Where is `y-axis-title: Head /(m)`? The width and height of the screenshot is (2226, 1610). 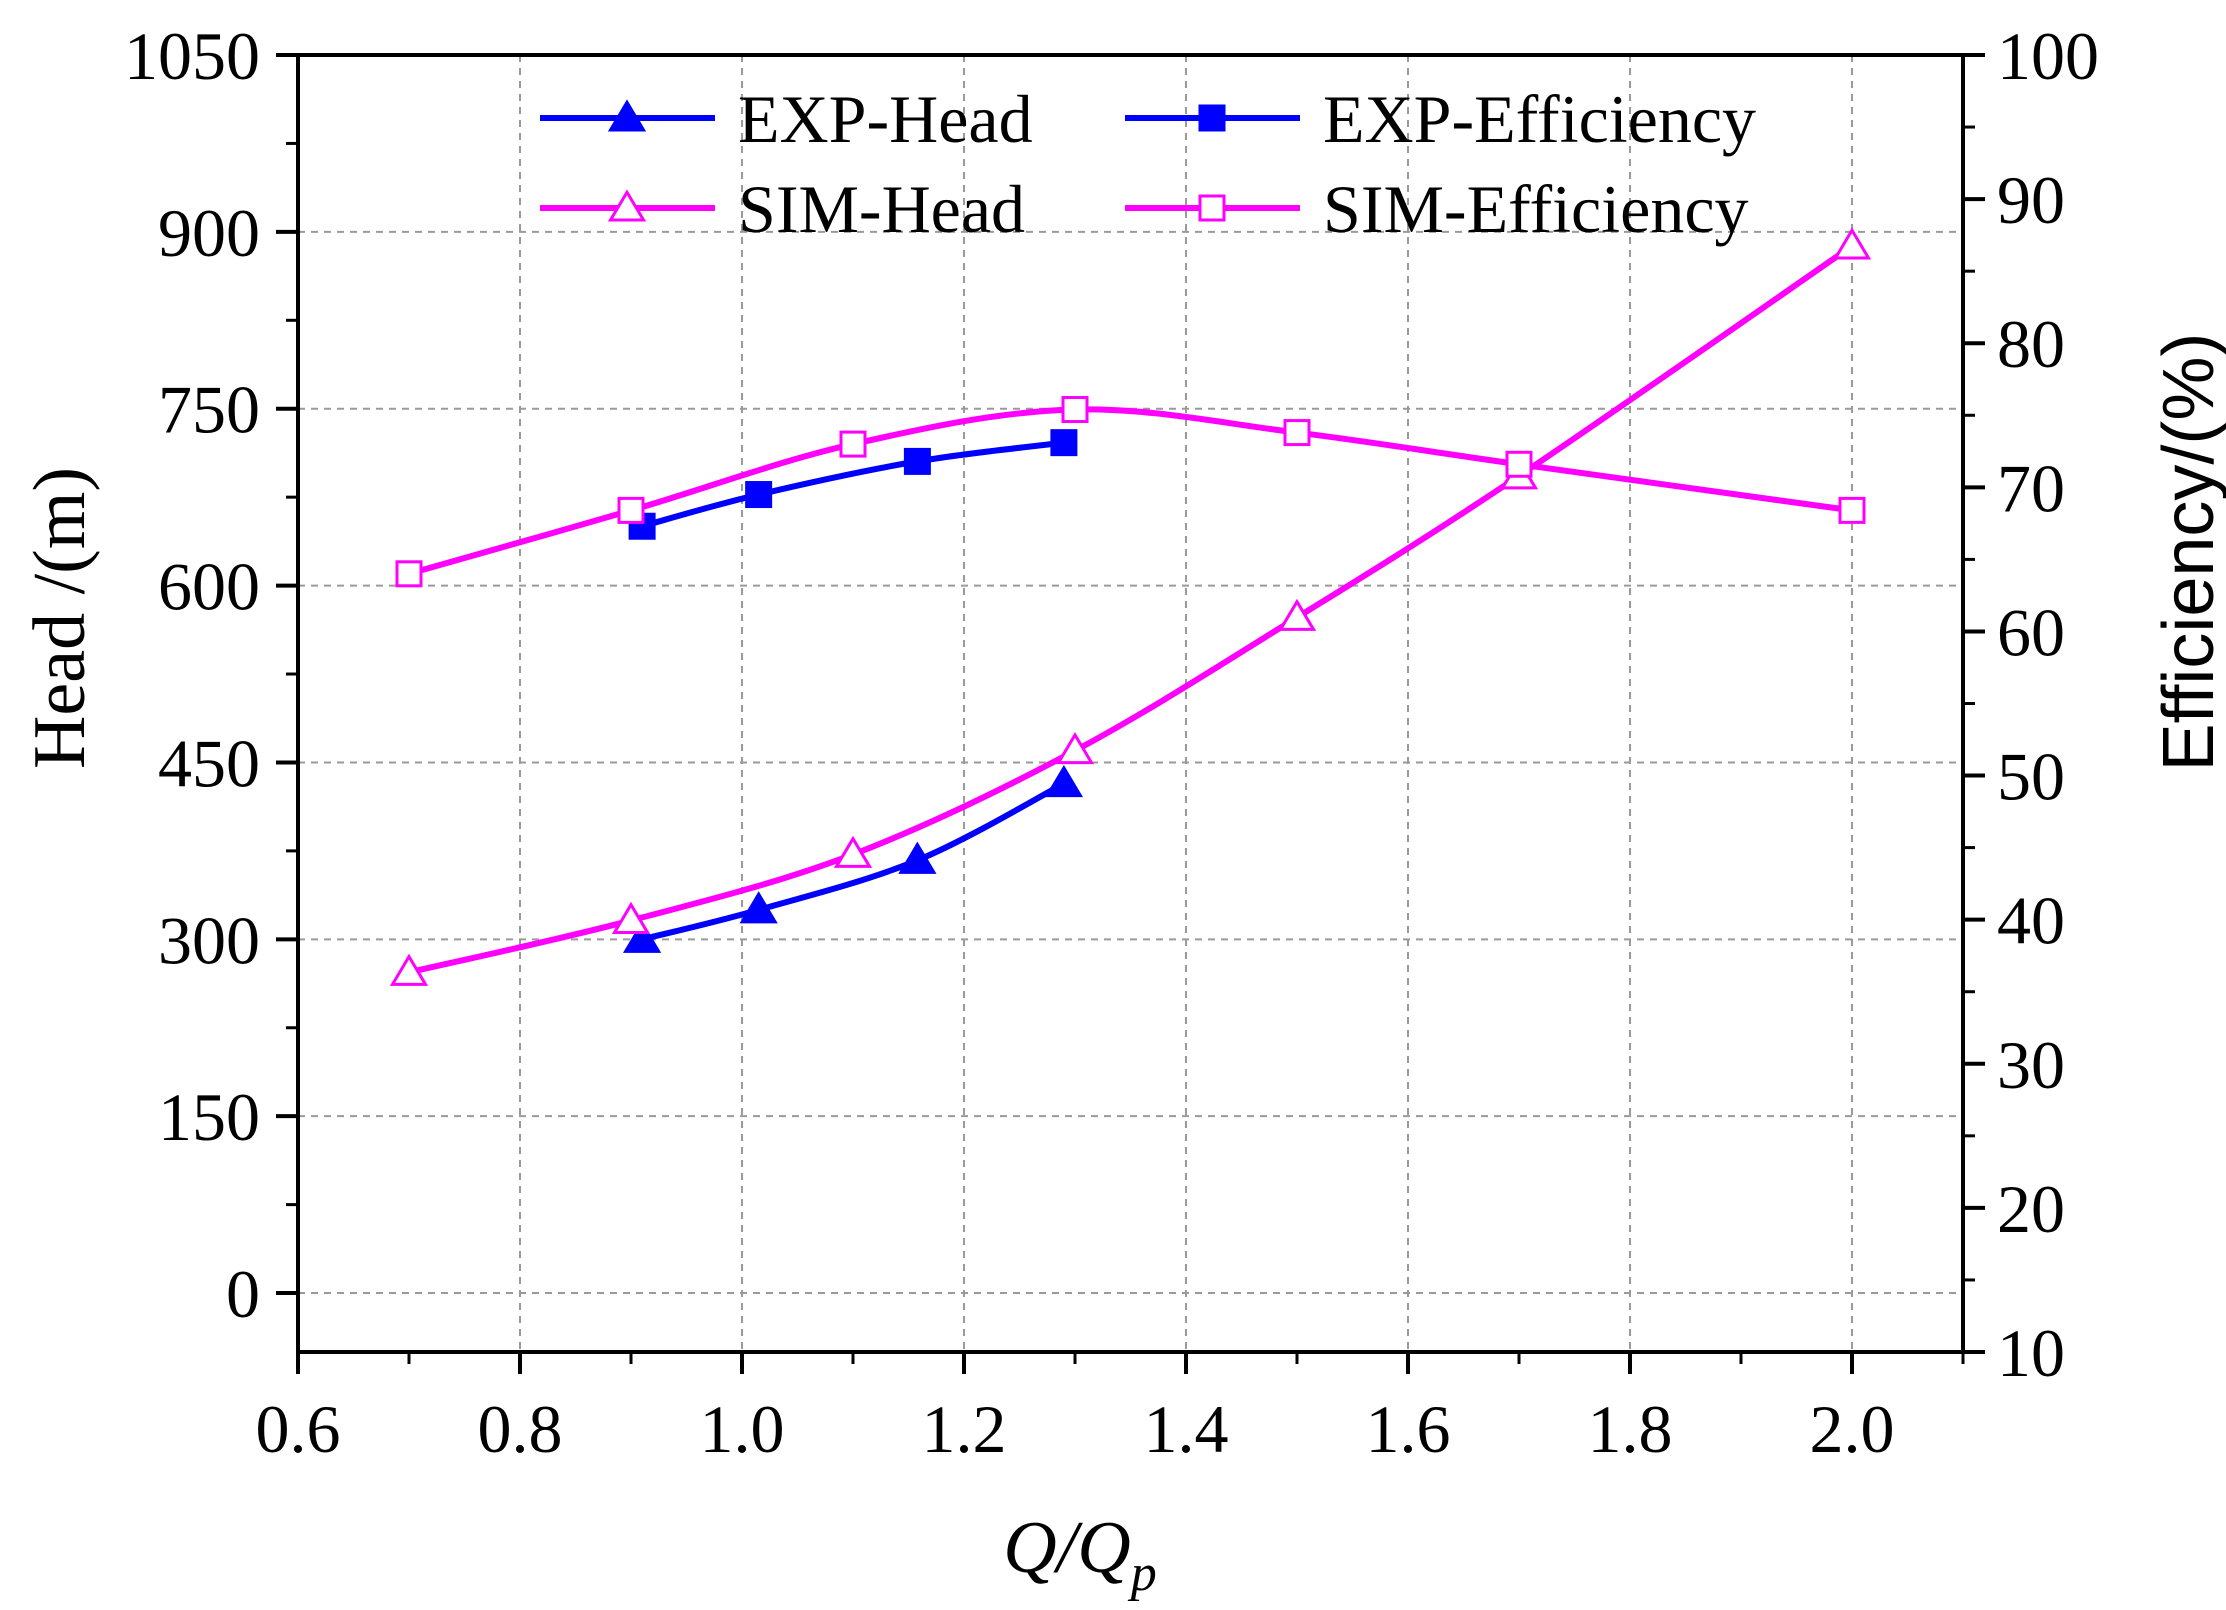
y-axis-title: Head /(m) is located at coordinates (60, 618).